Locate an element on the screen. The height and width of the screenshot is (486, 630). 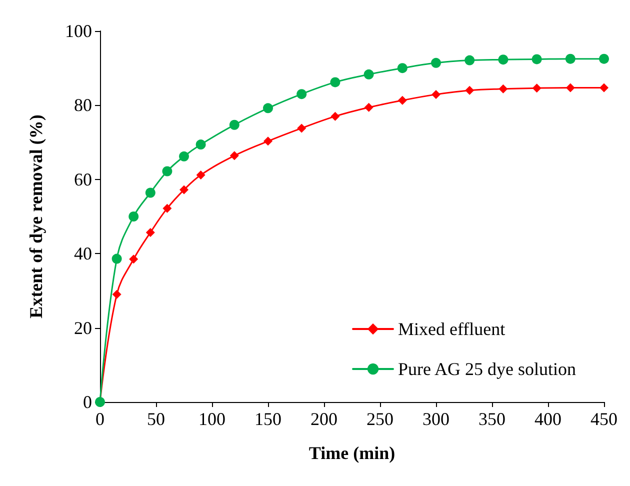
x-tick-label: 0 is located at coordinates (100, 419).